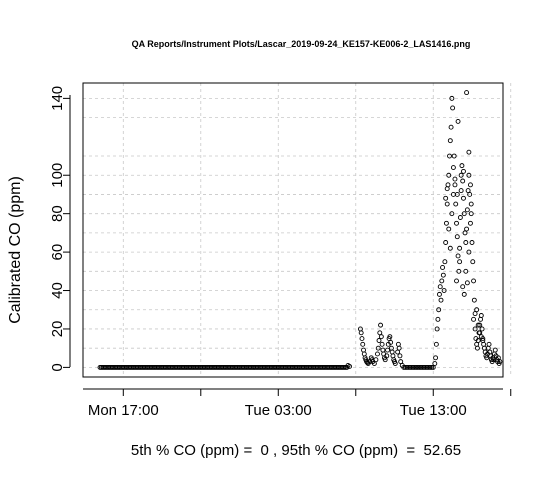 Image resolution: width=550 pixels, height=480 pixels. What do you see at coordinates (433, 410) in the screenshot?
I see `x-tick-label: Tue 13:00` at bounding box center [433, 410].